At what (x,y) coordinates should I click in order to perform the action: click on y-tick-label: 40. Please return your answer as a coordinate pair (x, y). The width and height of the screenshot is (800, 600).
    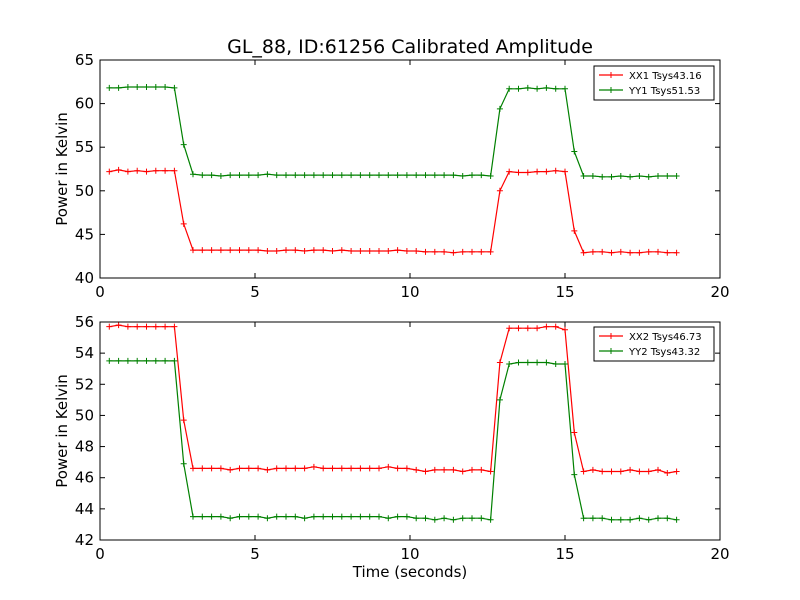
    Looking at the image, I should click on (84, 278).